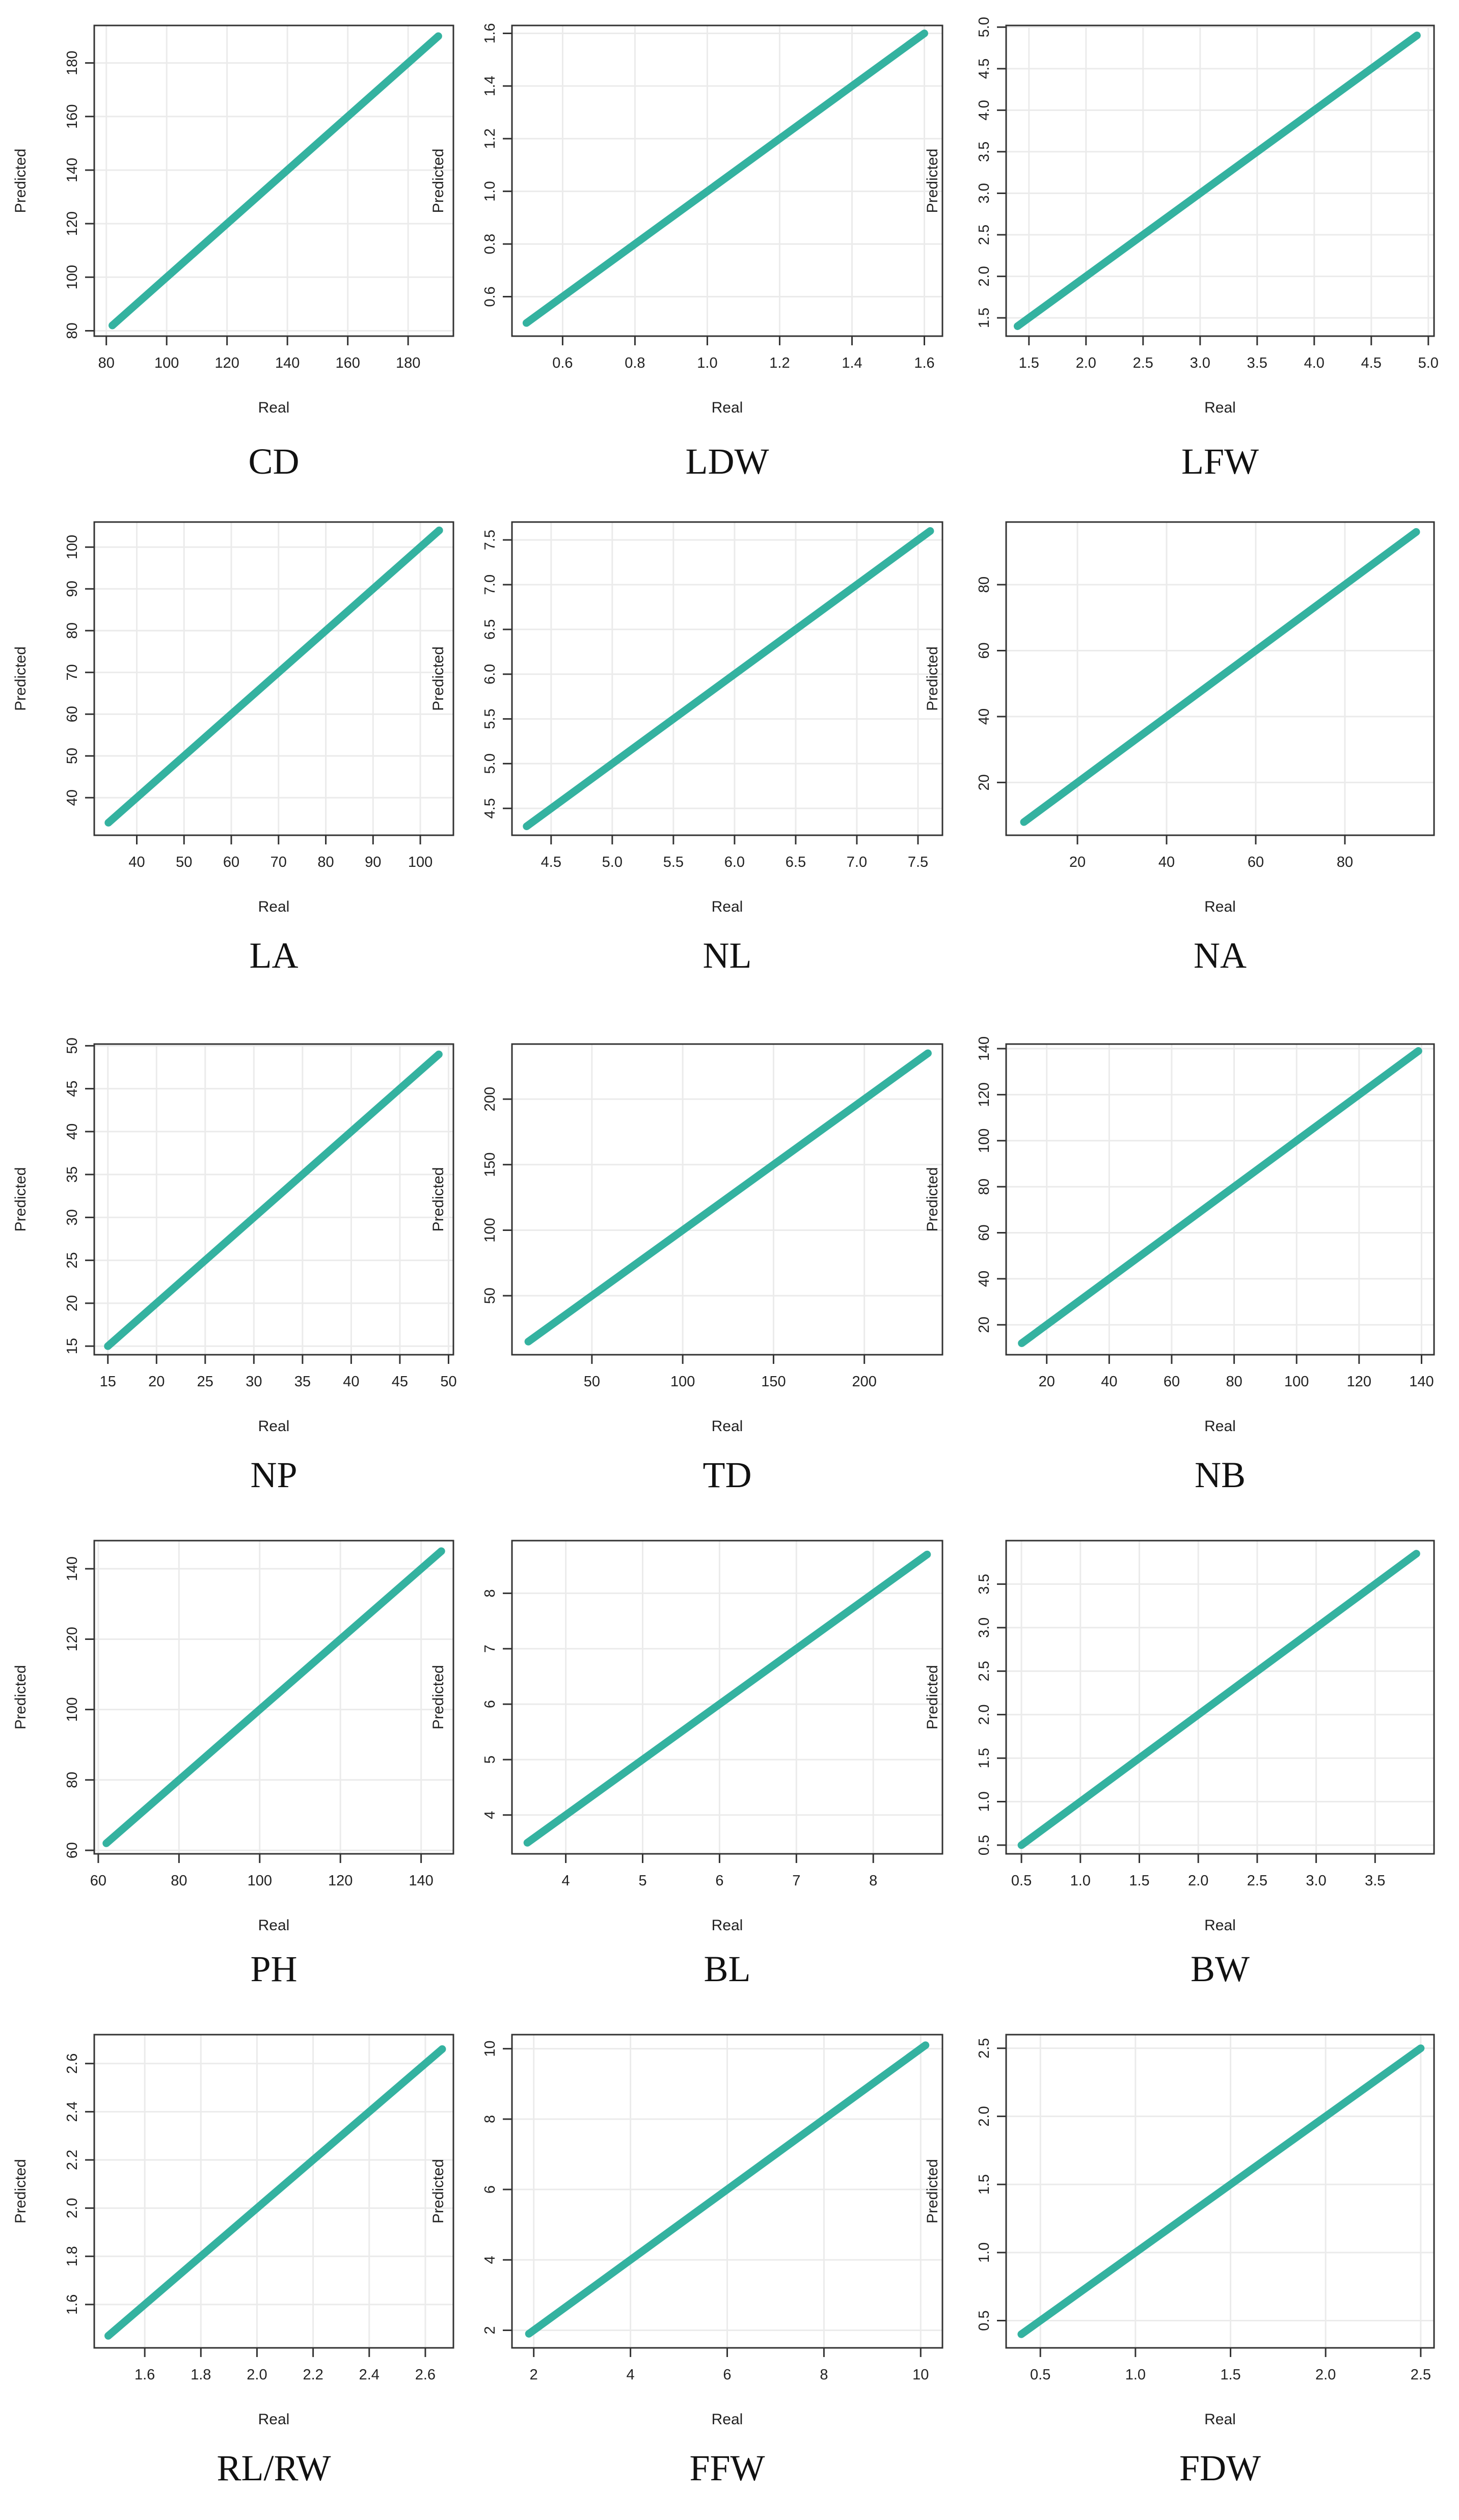 This screenshot has width=1459, height=2520. I want to click on y-tick-label: 4.5, so click(490, 808).